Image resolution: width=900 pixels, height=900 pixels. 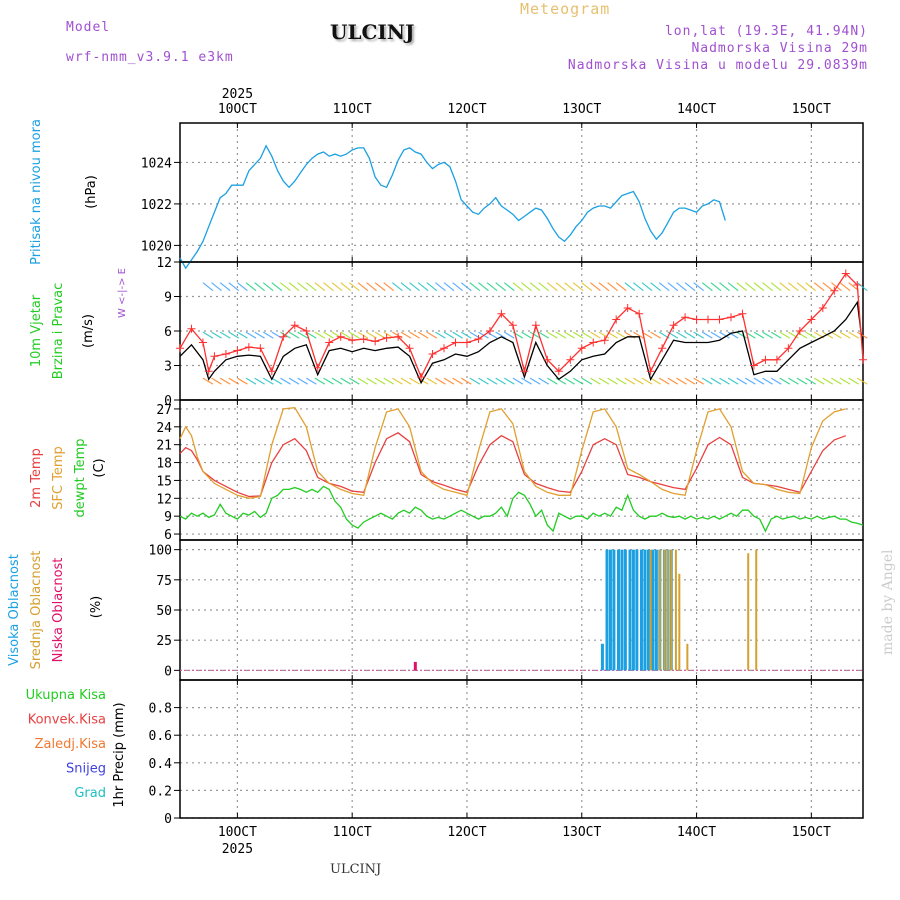 I want to click on wind-units: (m/s), so click(x=88, y=331).